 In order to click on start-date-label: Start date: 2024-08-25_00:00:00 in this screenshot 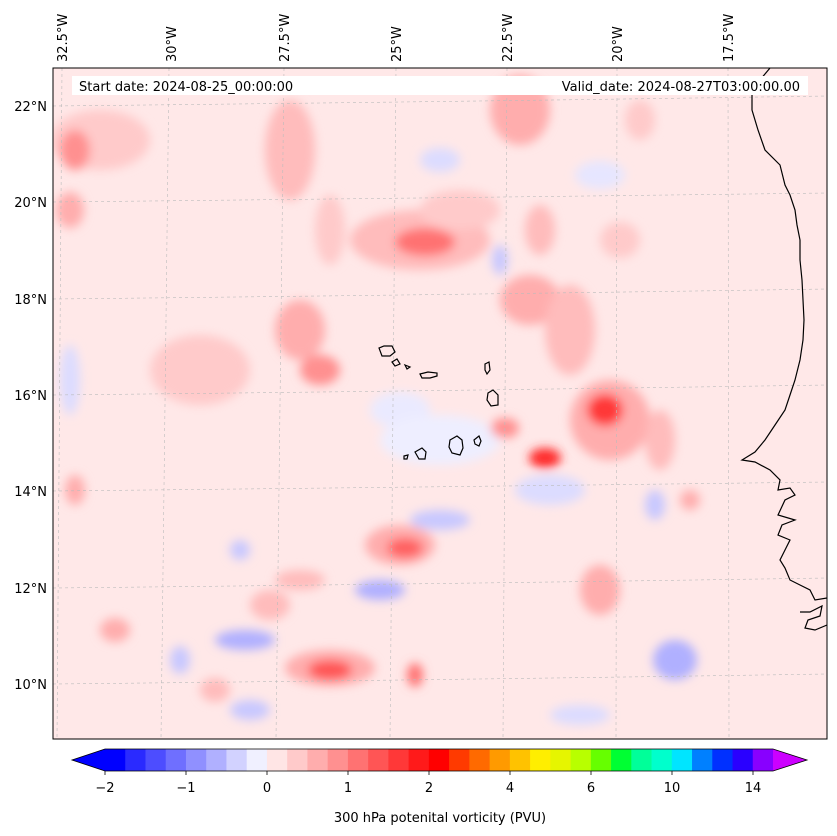, I will do `click(186, 87)`.